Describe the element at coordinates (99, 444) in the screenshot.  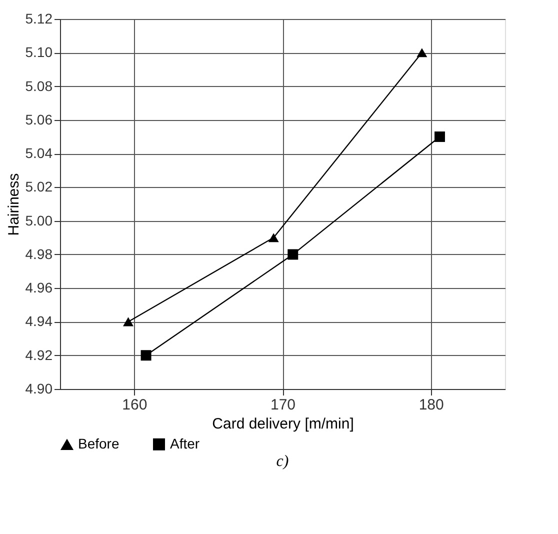
I see `legend-label: Before` at that location.